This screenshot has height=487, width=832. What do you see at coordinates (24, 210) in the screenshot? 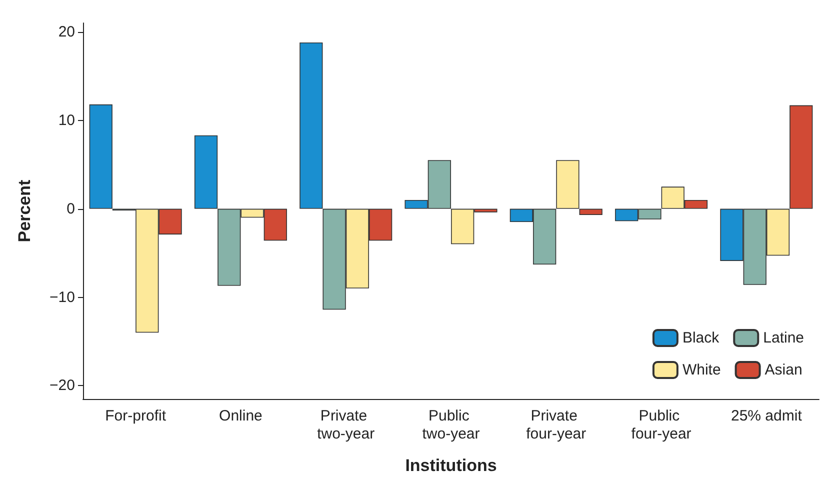
I see `y-axis-title: Percent` at bounding box center [24, 210].